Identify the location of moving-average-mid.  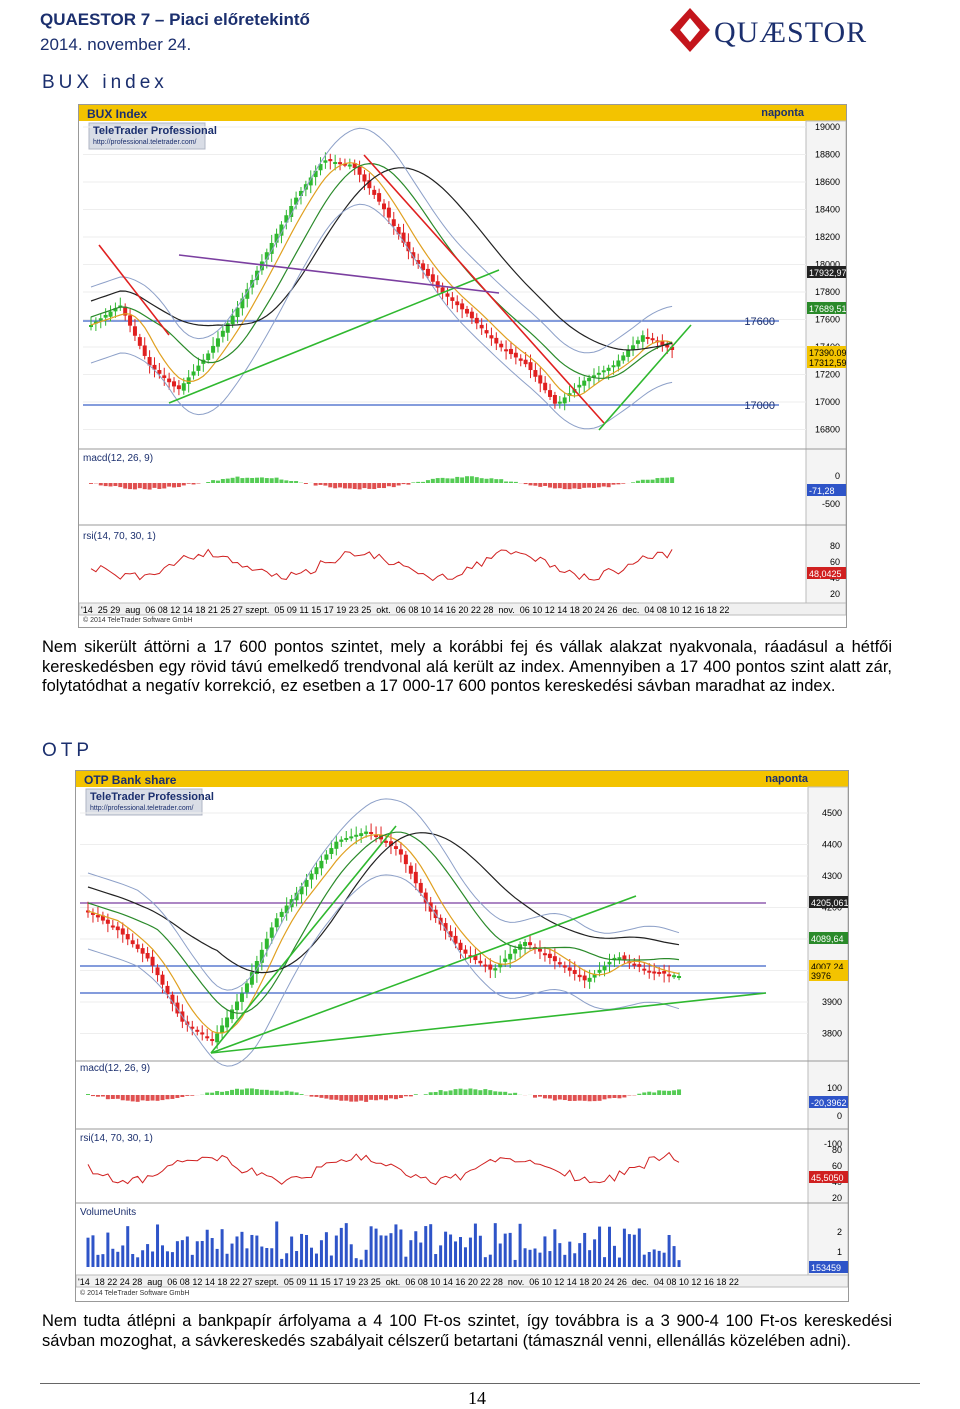
(383, 922).